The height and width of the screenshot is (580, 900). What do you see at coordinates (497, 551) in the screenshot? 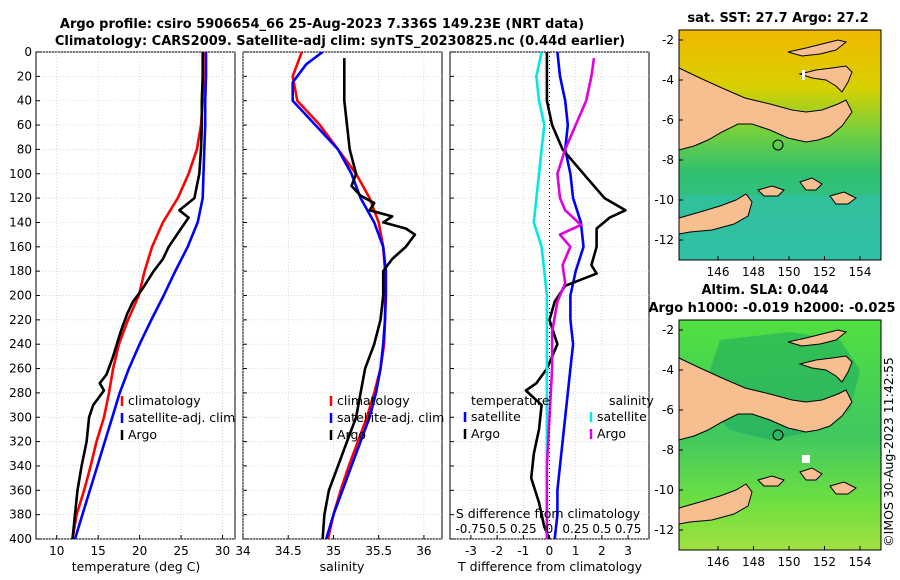
I see `x-tick-label: -2` at bounding box center [497, 551].